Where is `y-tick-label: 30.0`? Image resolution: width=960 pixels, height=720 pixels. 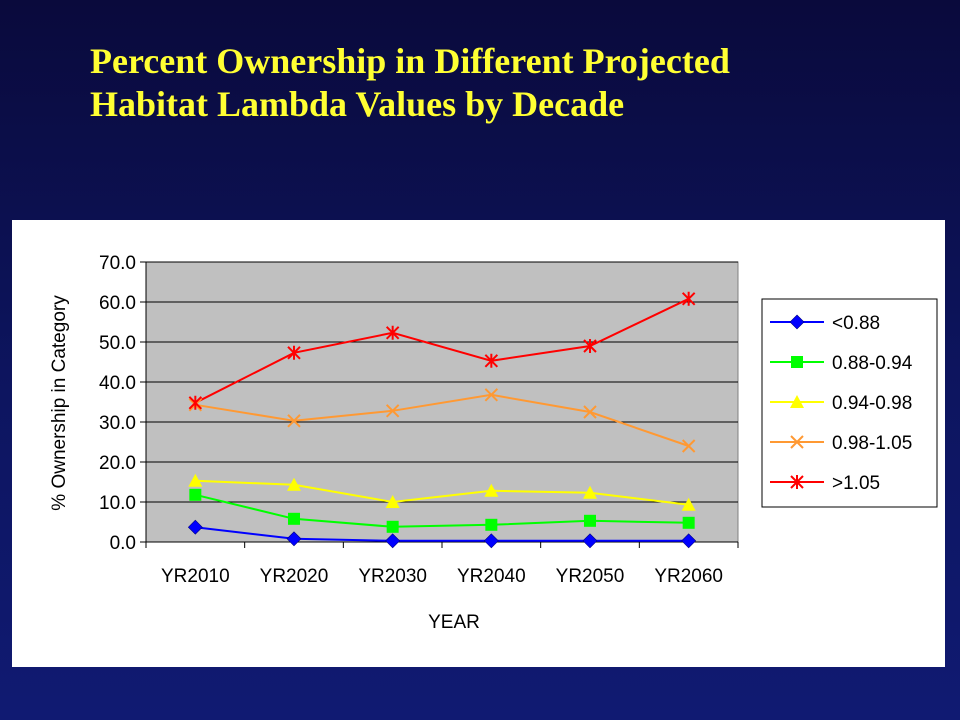
y-tick-label: 30.0 is located at coordinates (117, 423).